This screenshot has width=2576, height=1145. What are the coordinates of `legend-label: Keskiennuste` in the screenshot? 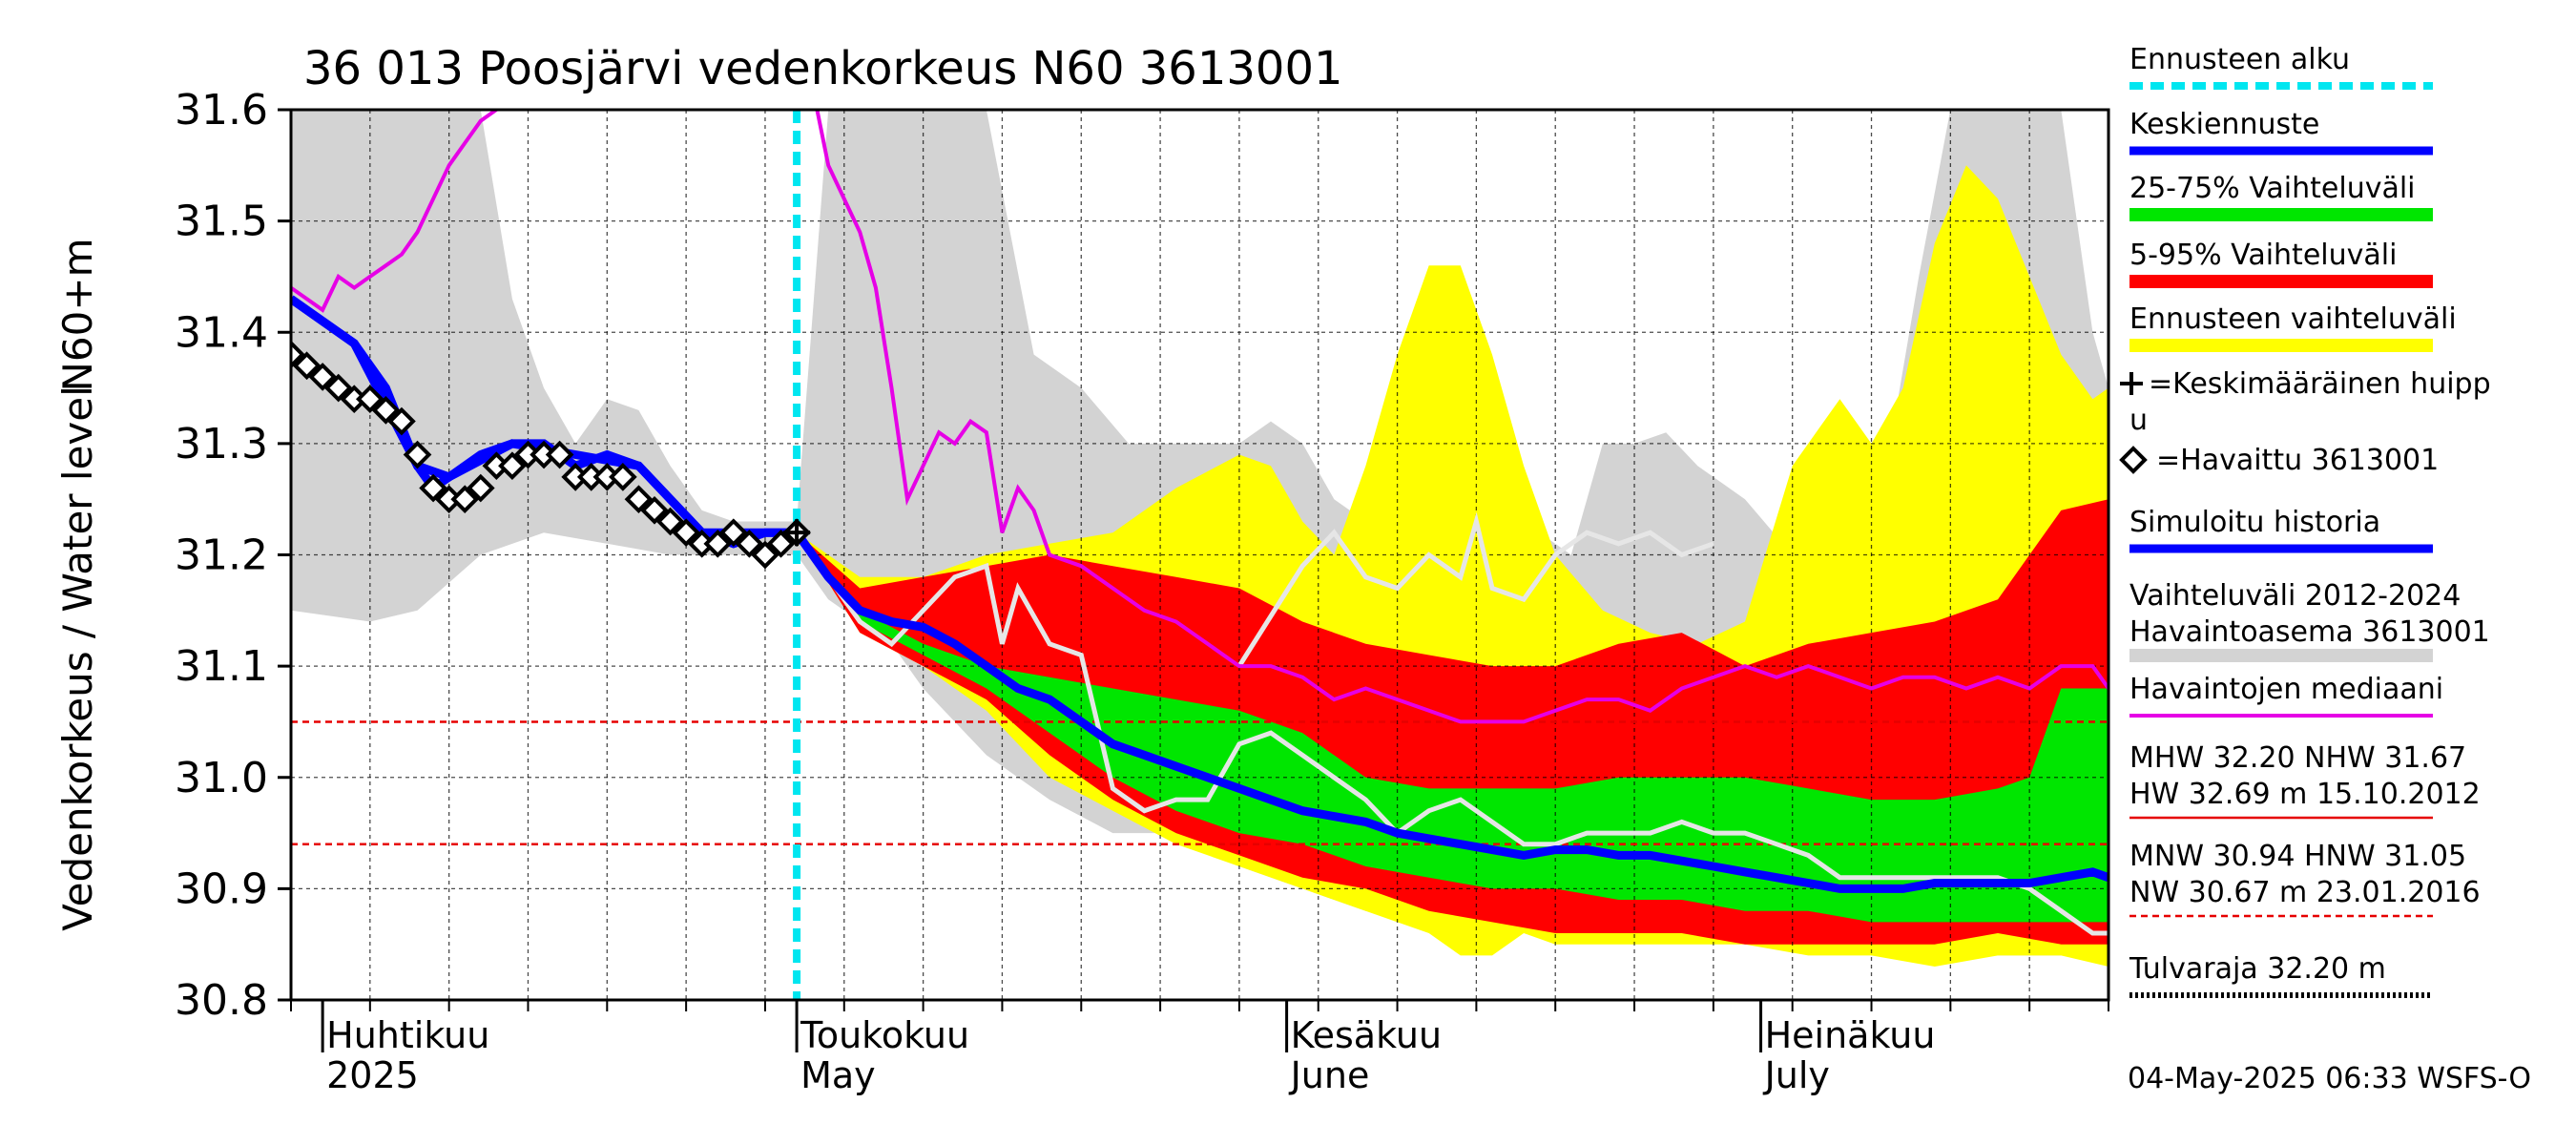 It's located at (2224, 125).